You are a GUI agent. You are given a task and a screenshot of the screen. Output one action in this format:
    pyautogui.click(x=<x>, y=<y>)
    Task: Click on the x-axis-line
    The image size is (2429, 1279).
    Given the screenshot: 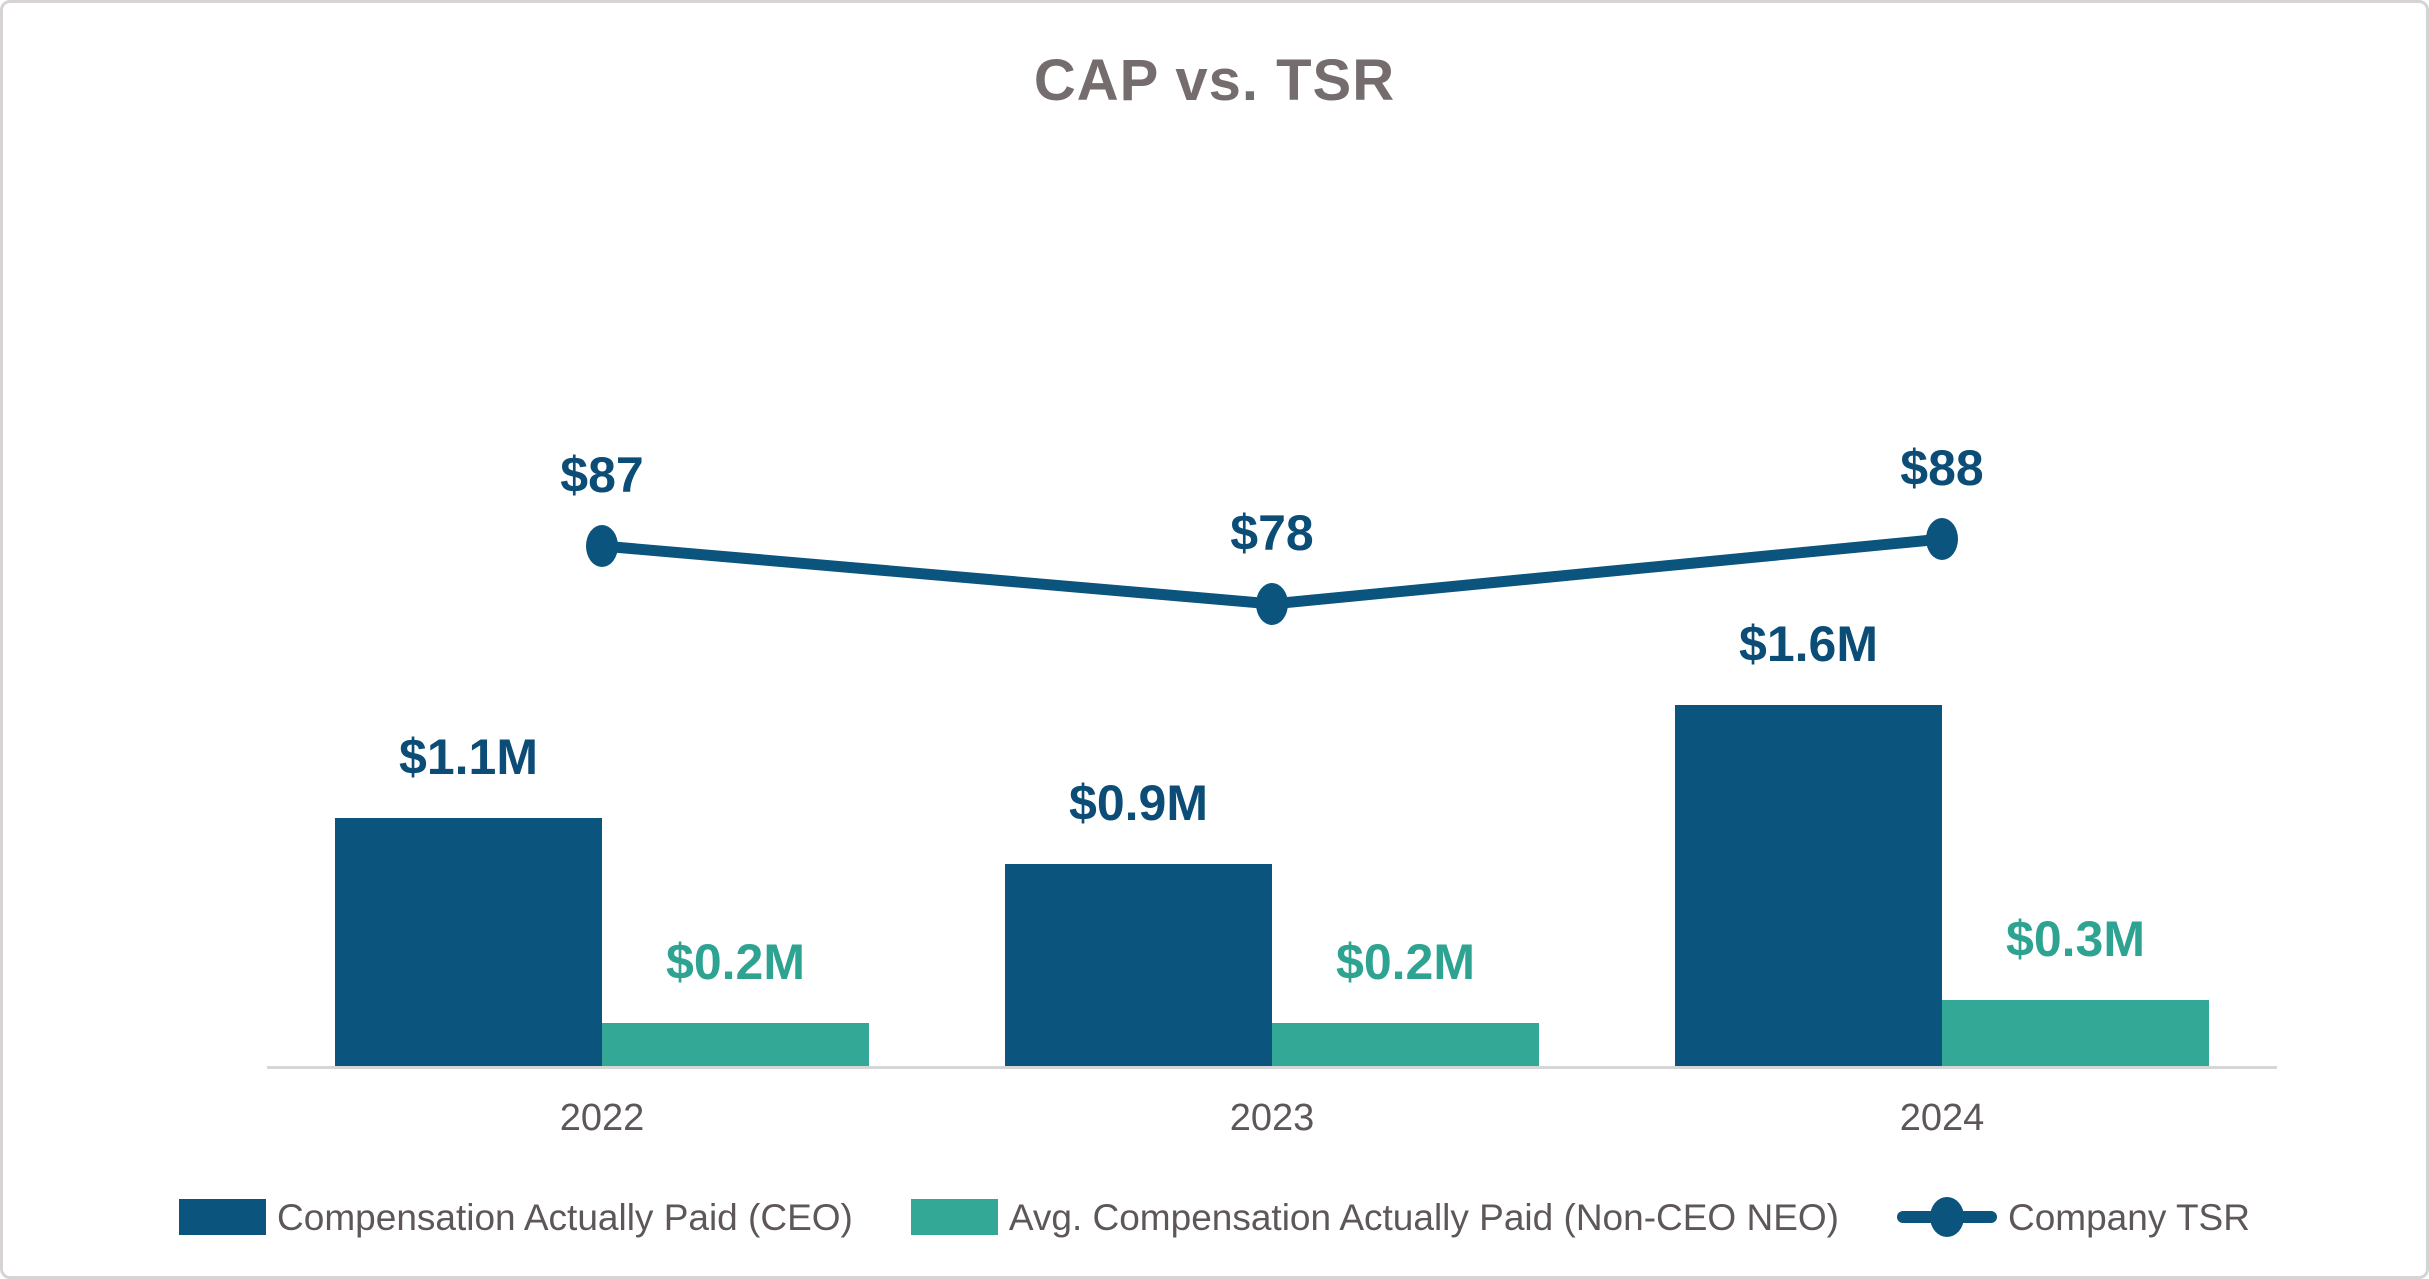 What is the action you would take?
    pyautogui.click(x=1272, y=1067)
    